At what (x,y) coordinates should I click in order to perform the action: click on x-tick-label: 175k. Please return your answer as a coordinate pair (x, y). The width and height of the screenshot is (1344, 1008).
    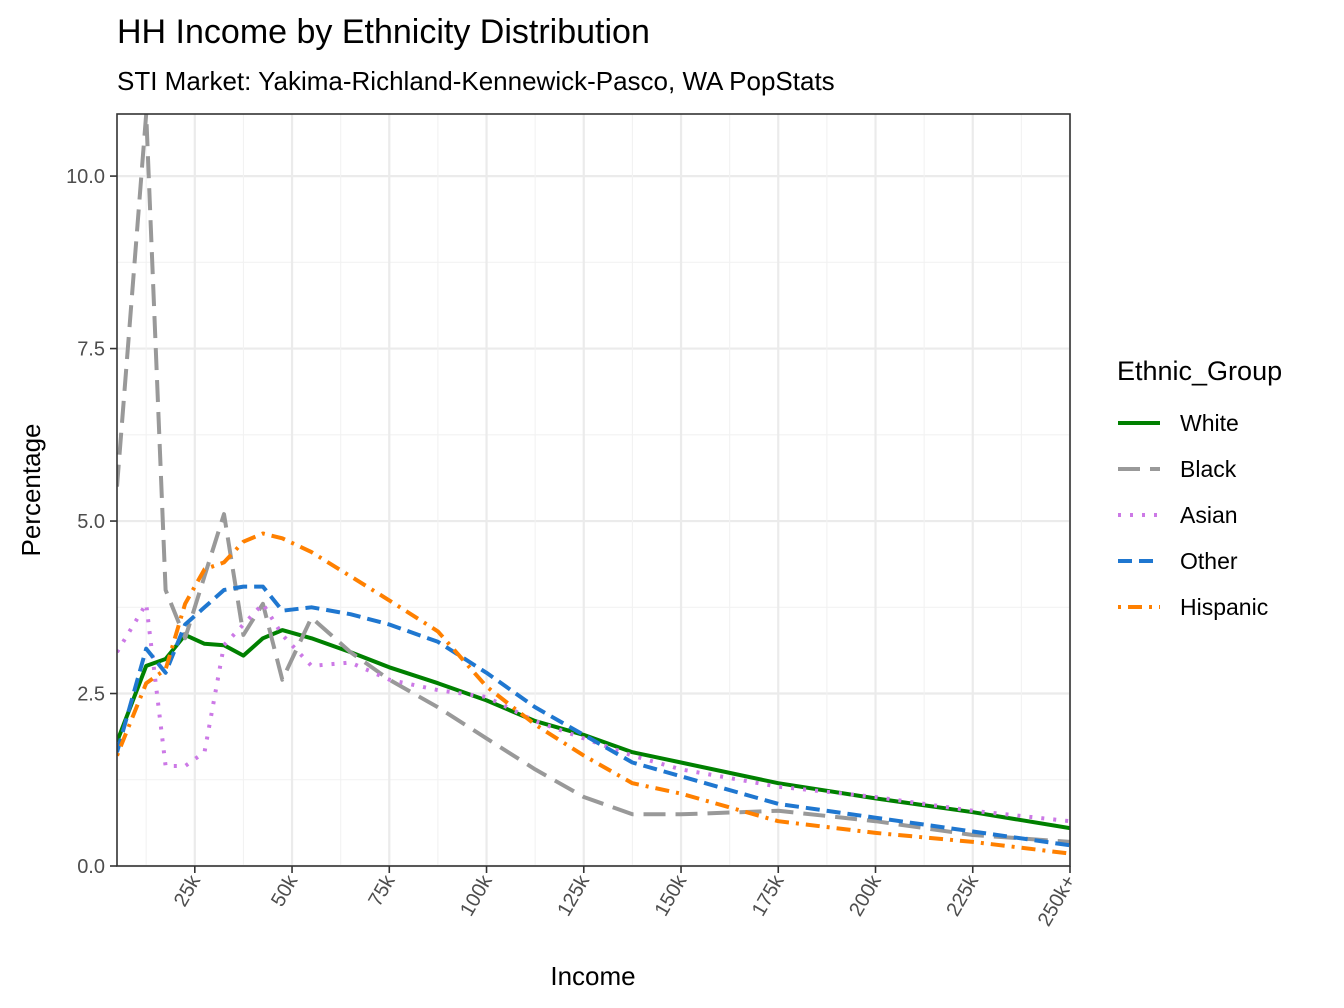
    Looking at the image, I should click on (768, 895).